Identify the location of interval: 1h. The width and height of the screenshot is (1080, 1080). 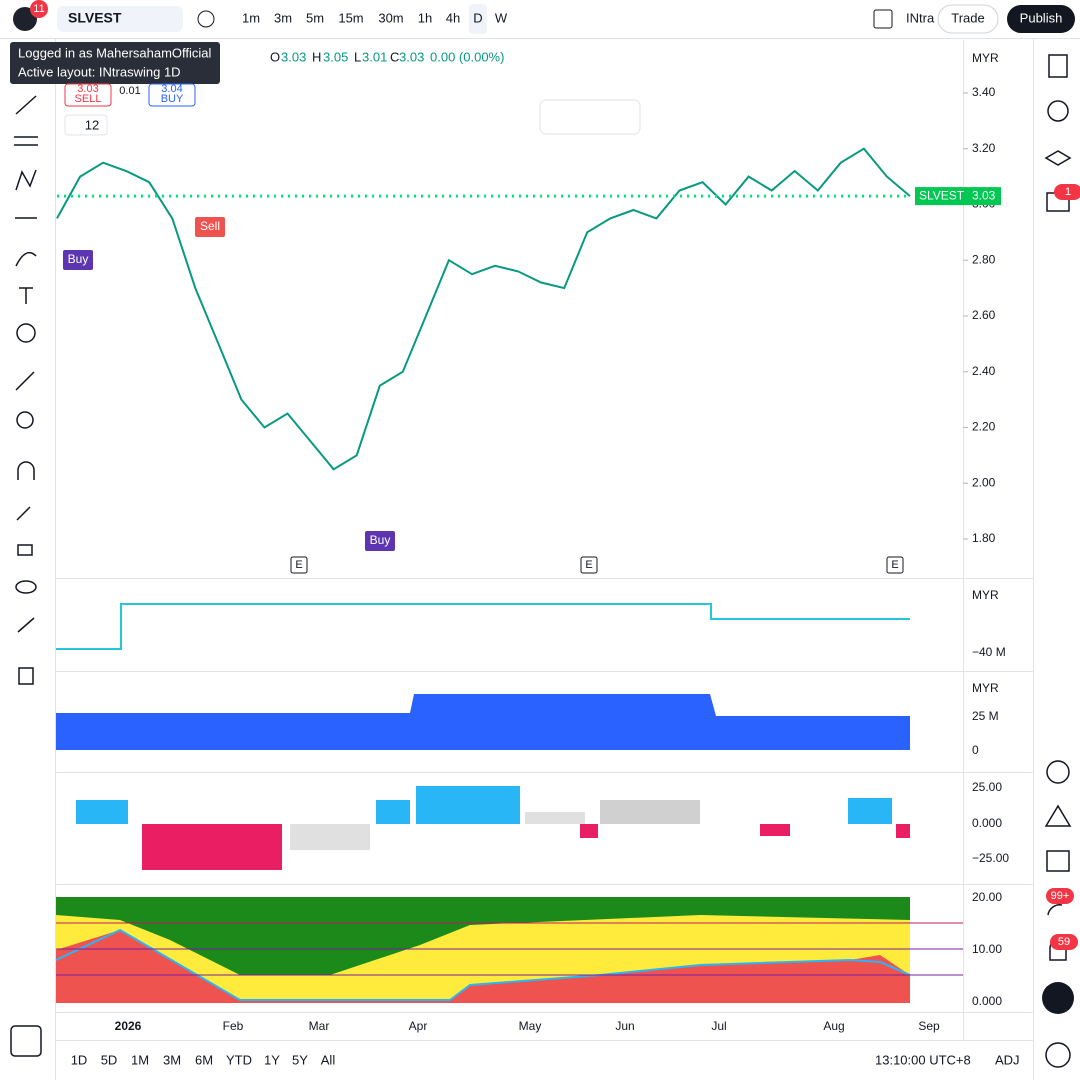
(425, 17).